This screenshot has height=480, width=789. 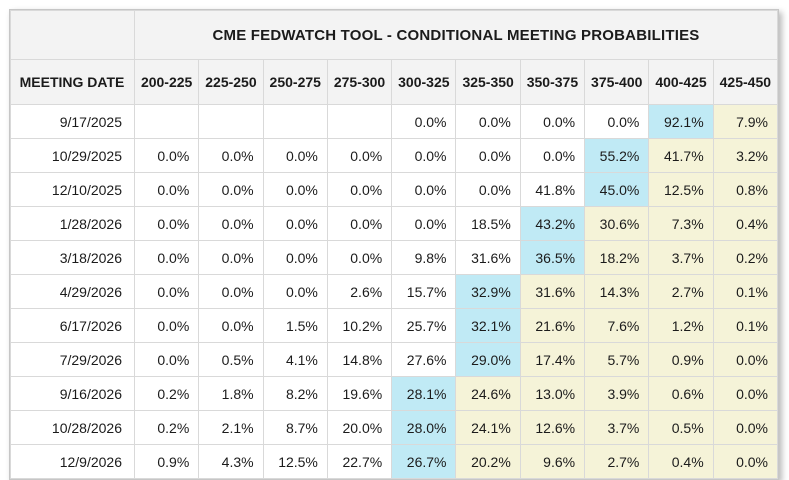 What do you see at coordinates (681, 427) in the screenshot?
I see `probability-cell: 0.5%` at bounding box center [681, 427].